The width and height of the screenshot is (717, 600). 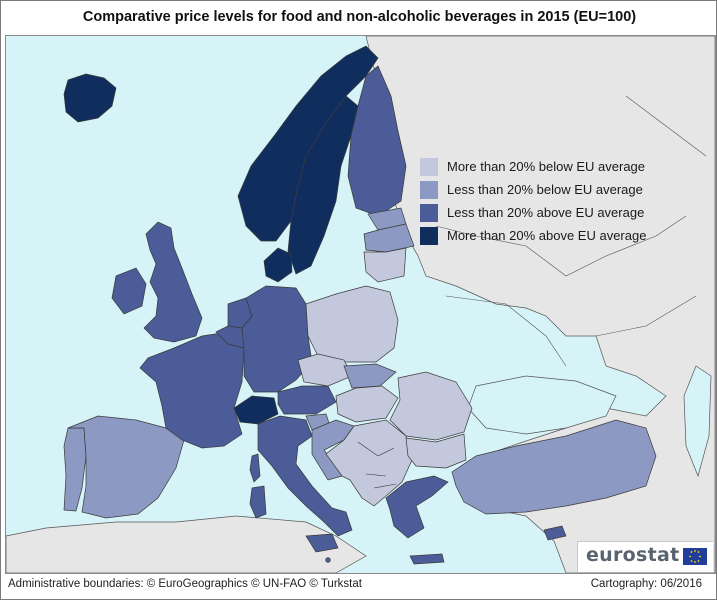 I want to click on legend-label: More than 20% below EU average, so click(x=546, y=166).